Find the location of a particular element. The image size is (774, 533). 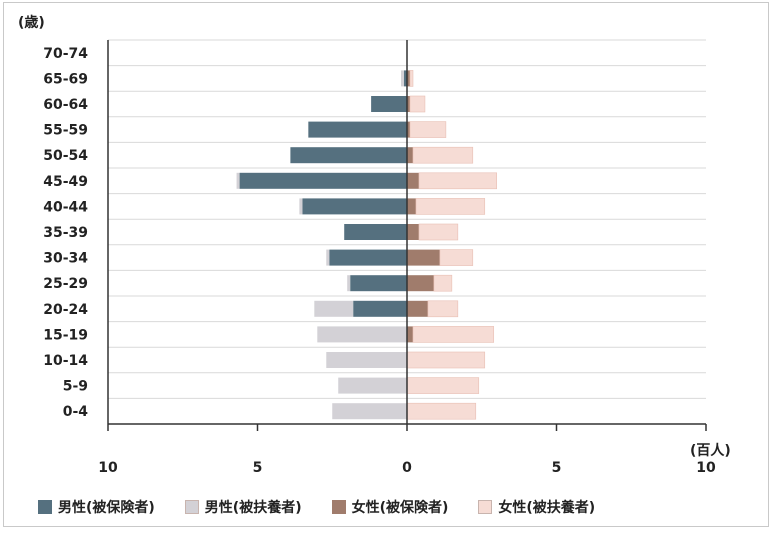

y-tick-label: 70-74 is located at coordinates (65, 54).